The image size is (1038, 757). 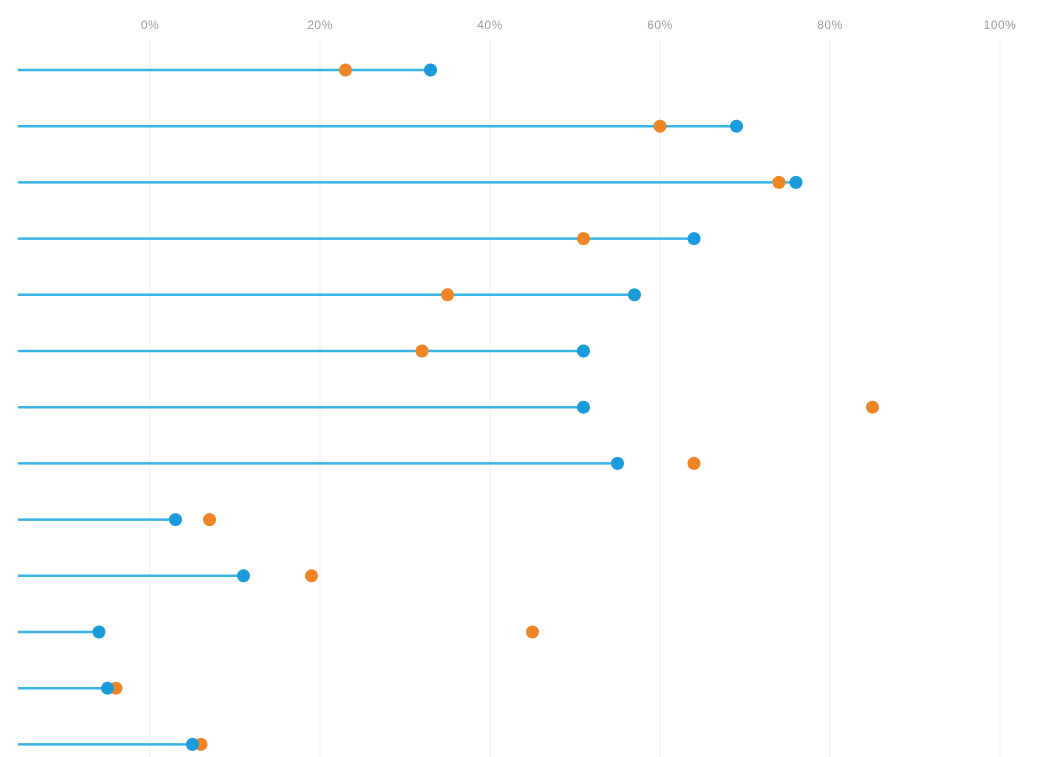 I want to click on x-tick-label: 80%, so click(x=830, y=25).